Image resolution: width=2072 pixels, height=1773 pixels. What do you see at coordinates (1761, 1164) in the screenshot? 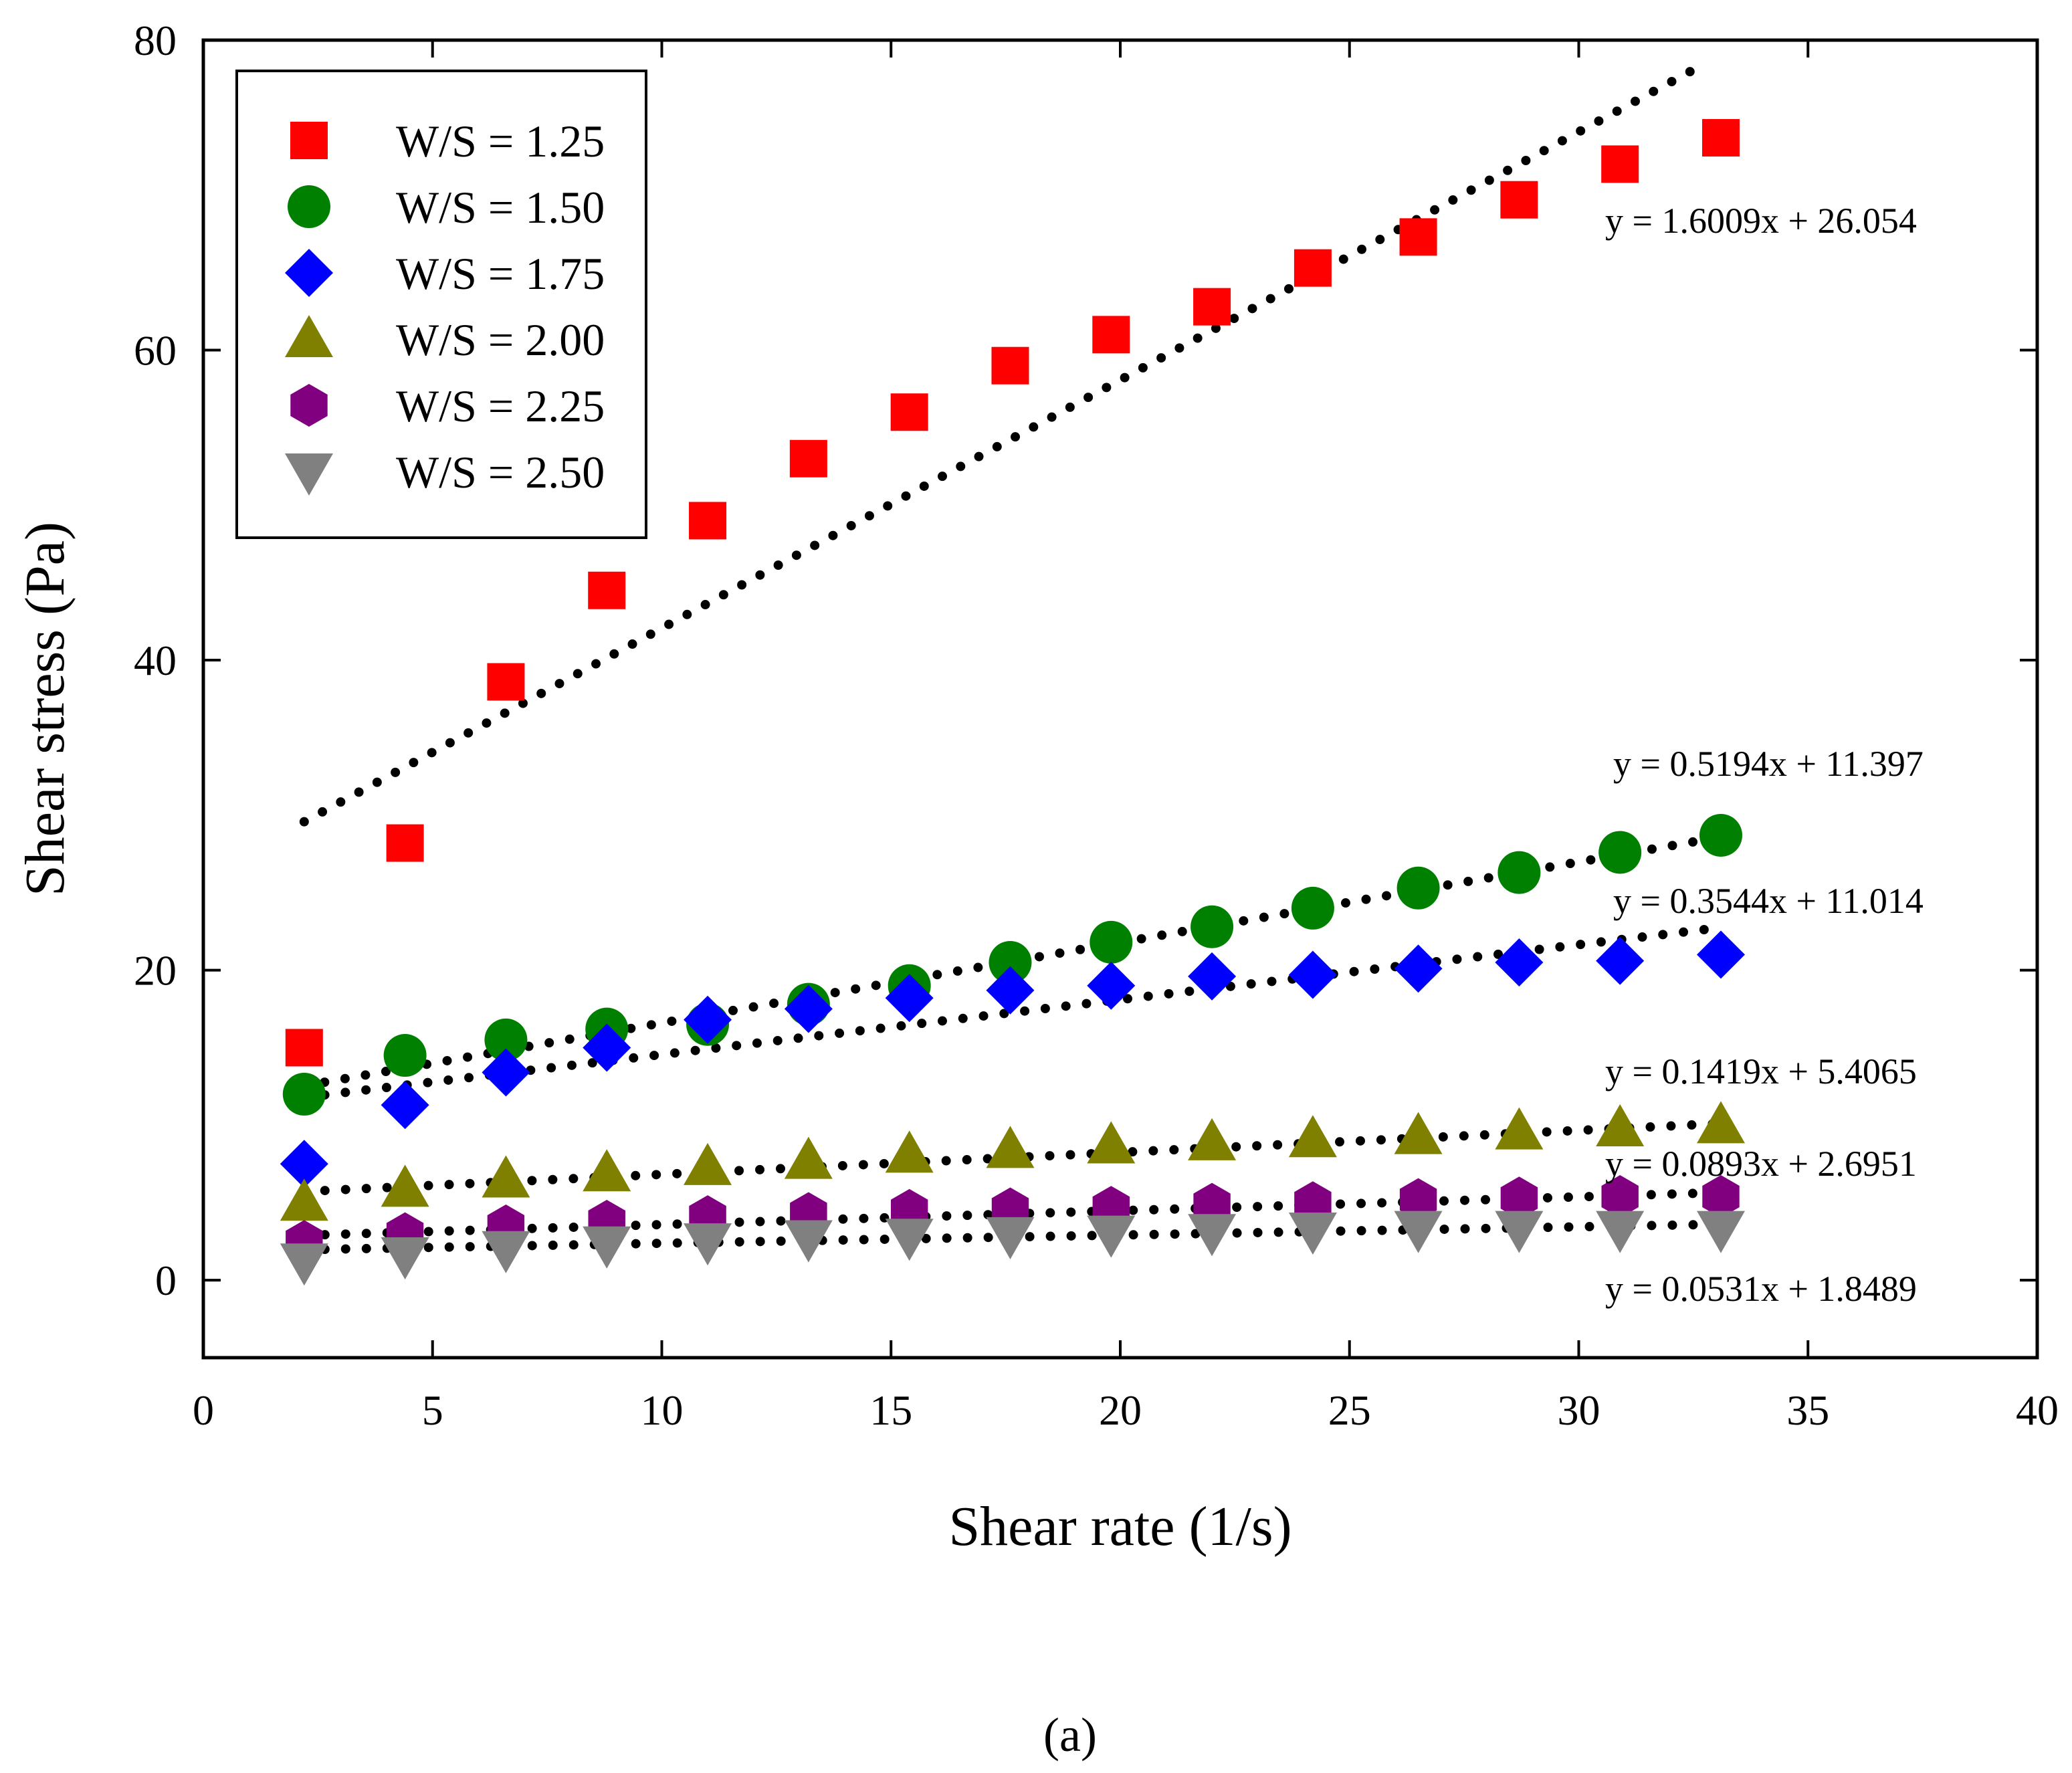
I see `fit-equation-4: y = 0.0893x + 2.6951` at bounding box center [1761, 1164].